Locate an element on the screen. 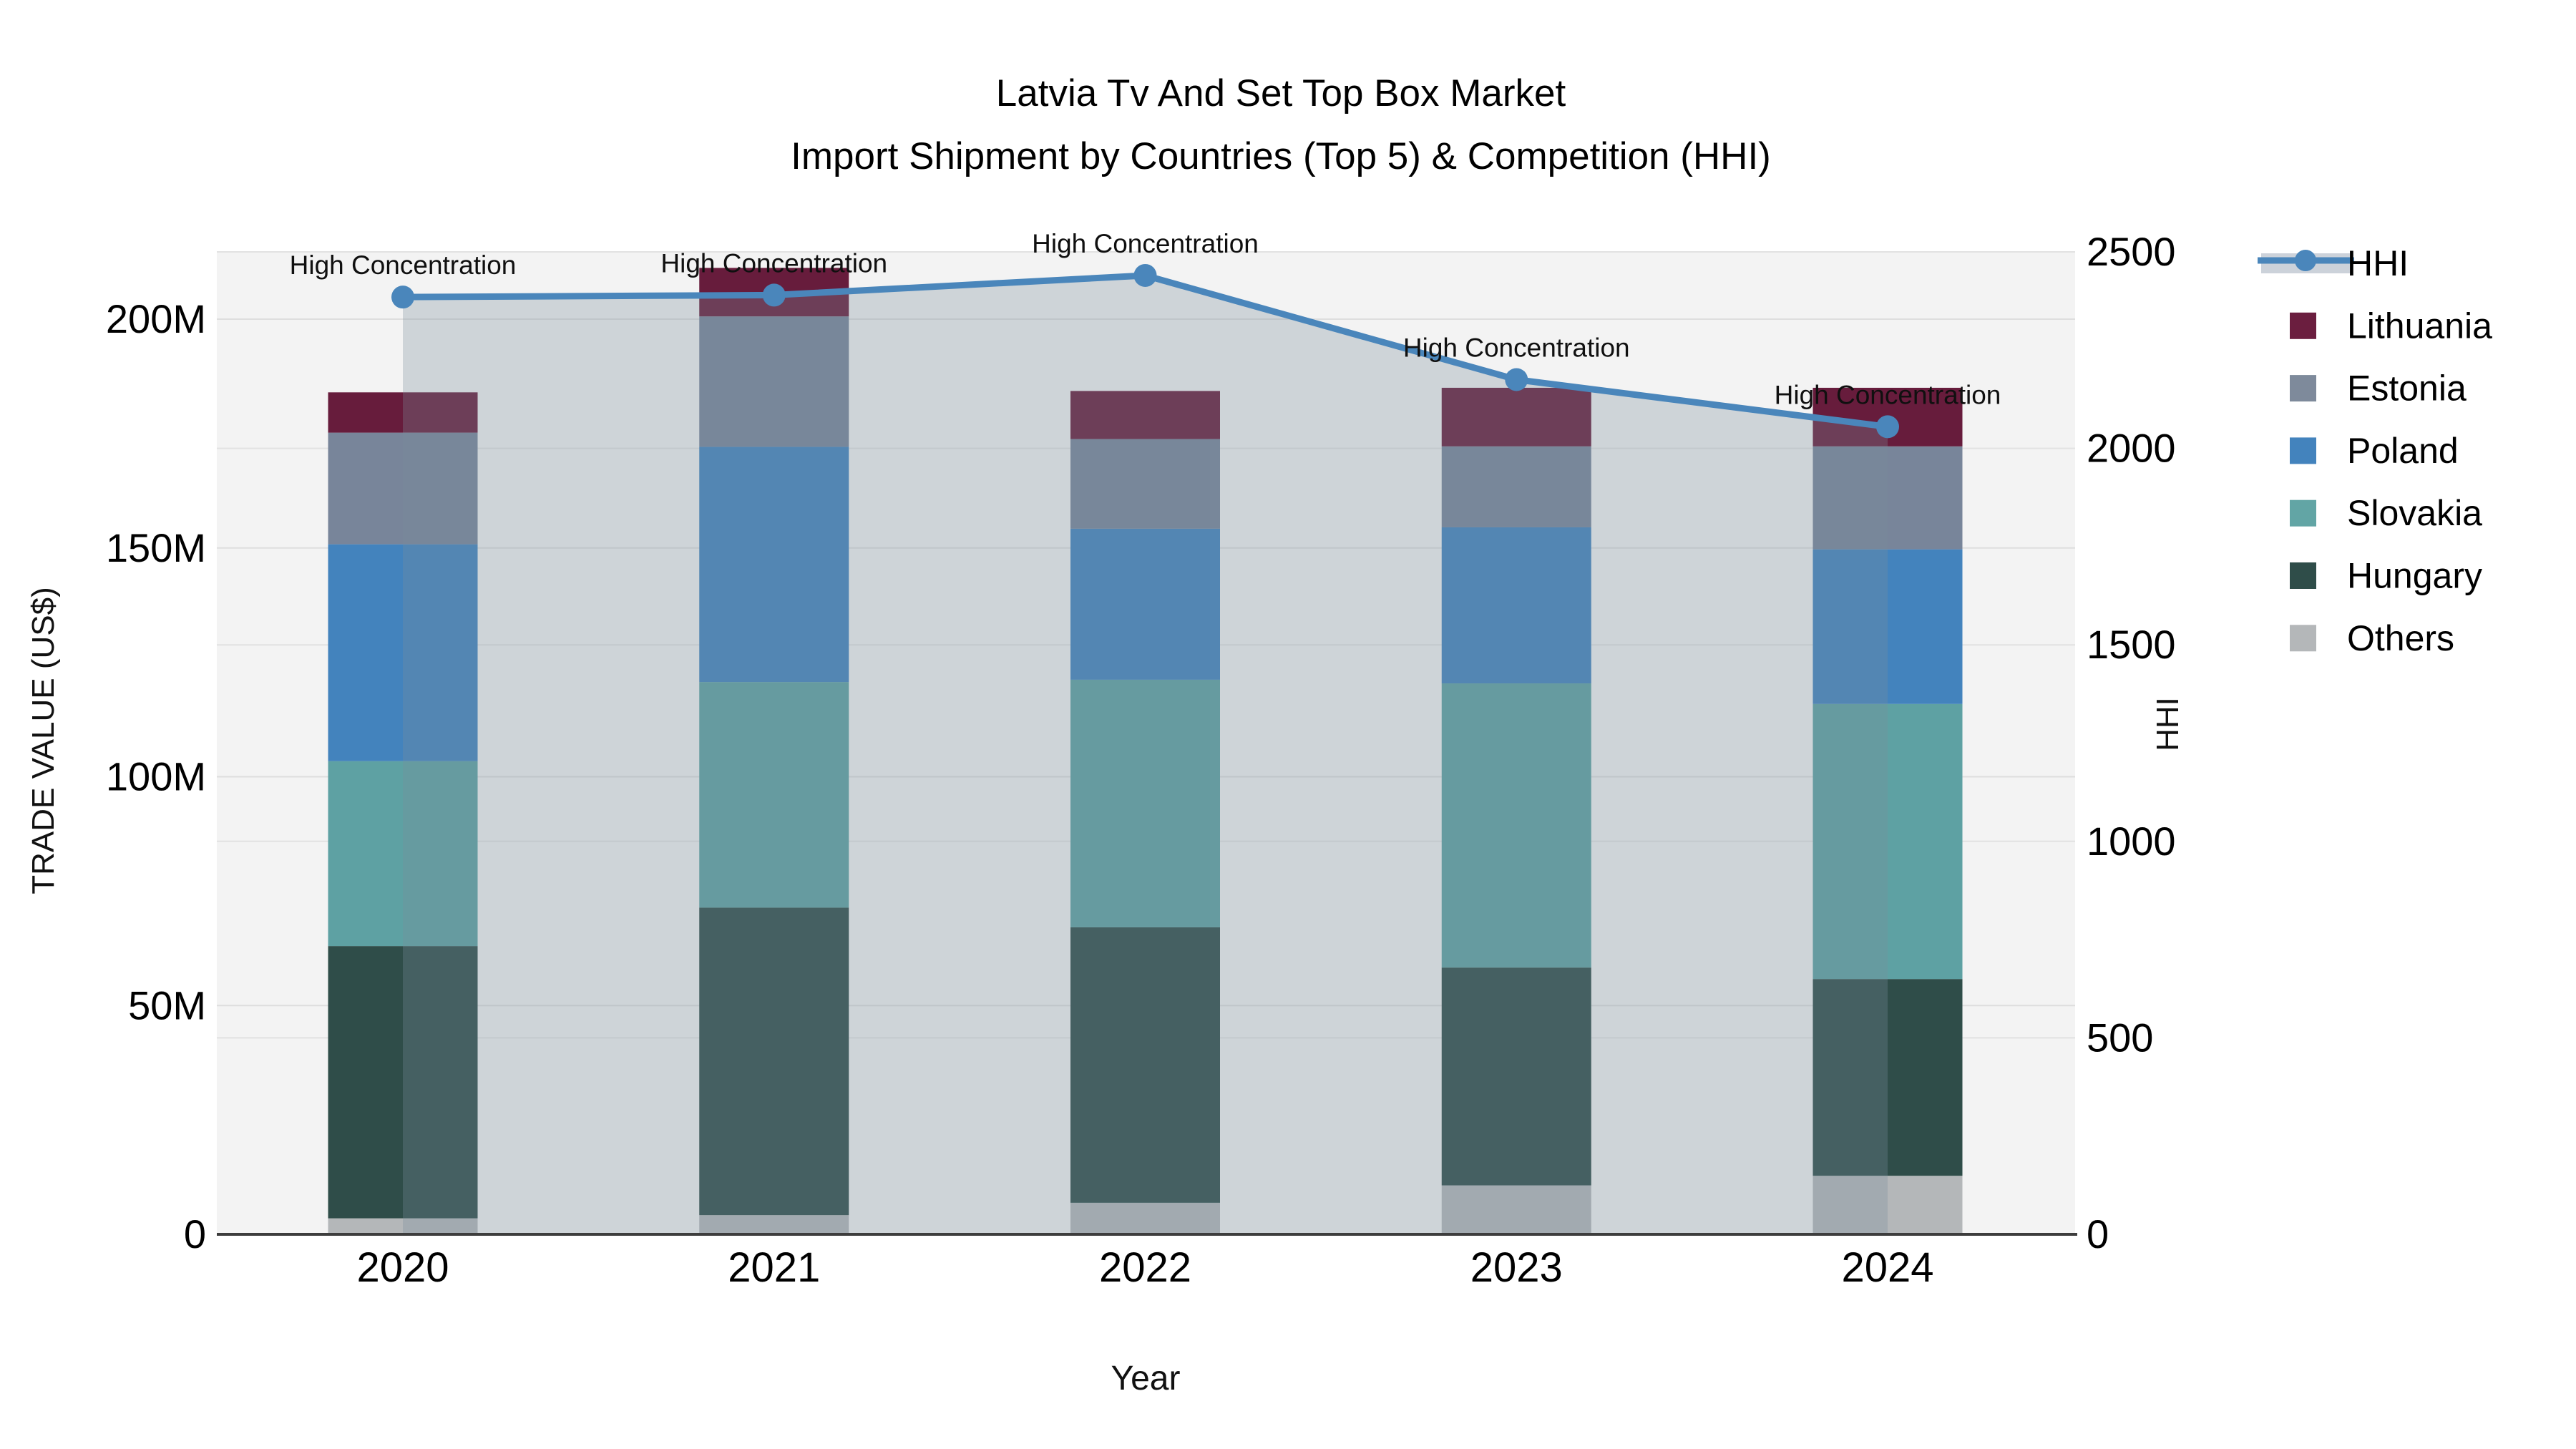 The width and height of the screenshot is (2576, 1449). bar-segment-2022-poland is located at coordinates (1145, 604).